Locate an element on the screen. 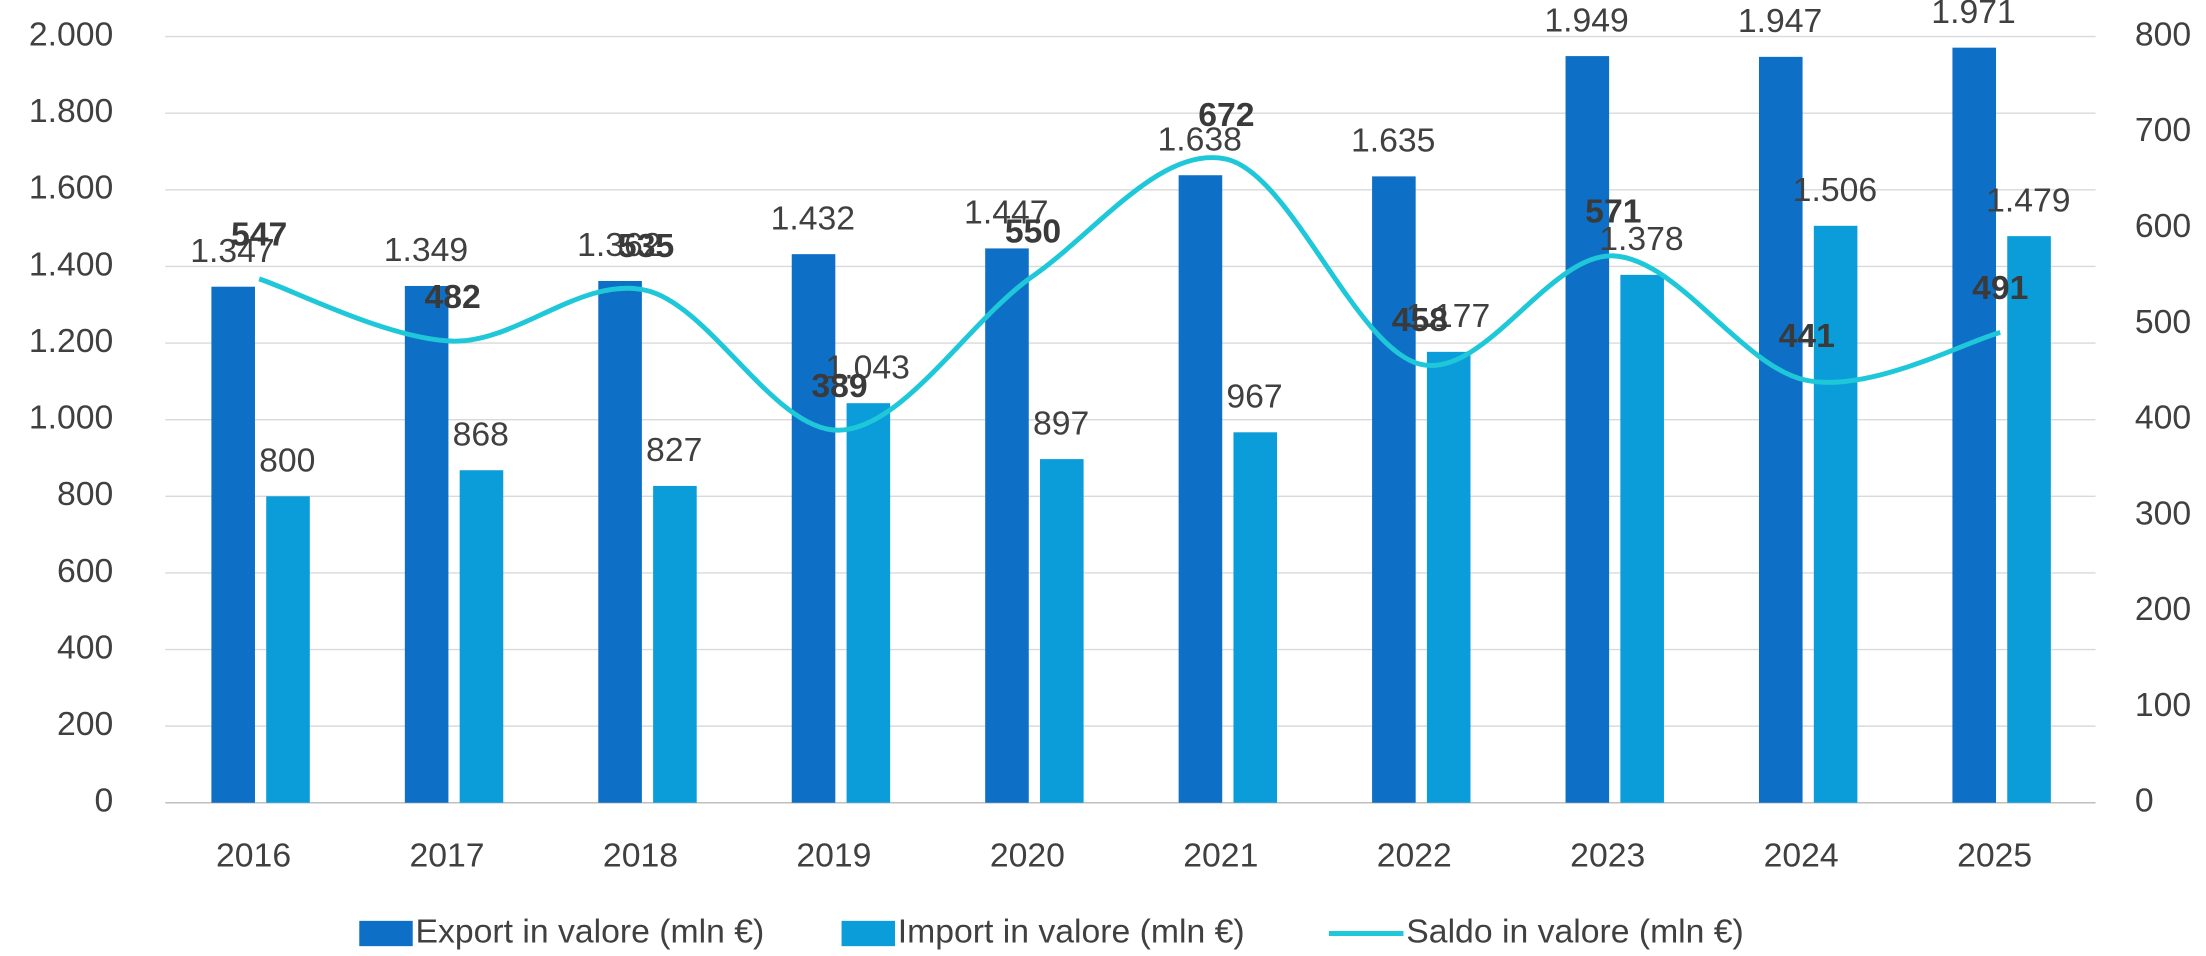  data-label: 491 is located at coordinates (2000, 288).